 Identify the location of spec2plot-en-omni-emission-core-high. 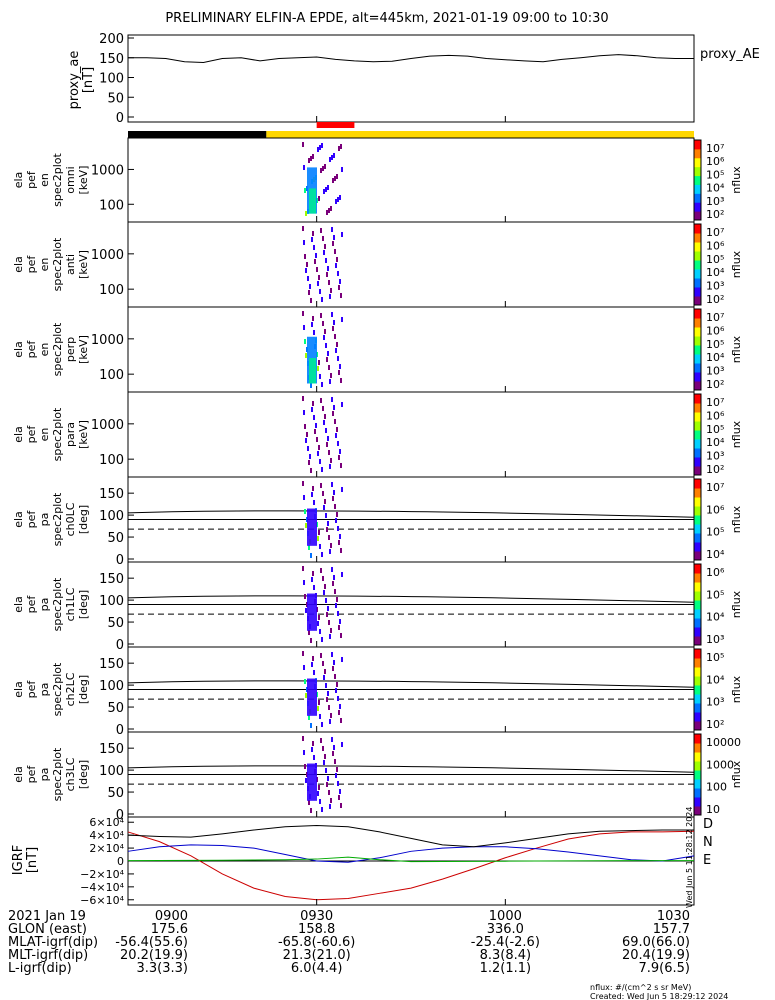
(312, 201).